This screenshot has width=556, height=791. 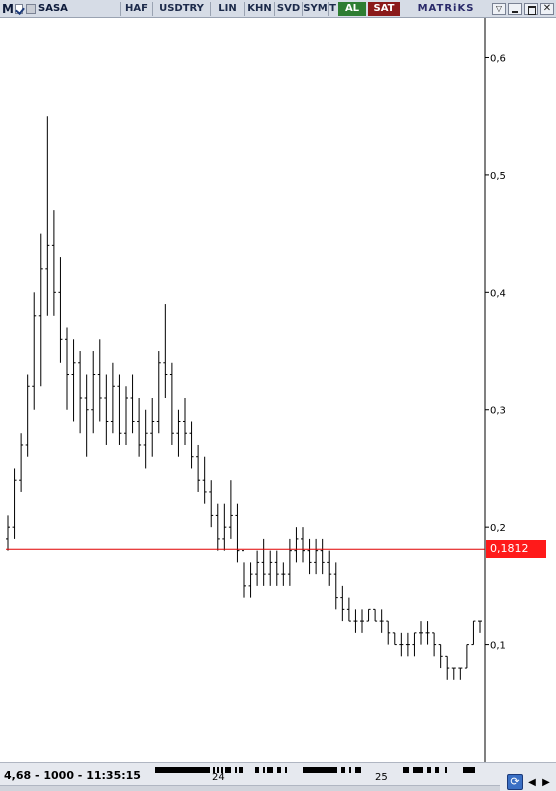 I want to click on timeline-bar, so click(x=315, y=770).